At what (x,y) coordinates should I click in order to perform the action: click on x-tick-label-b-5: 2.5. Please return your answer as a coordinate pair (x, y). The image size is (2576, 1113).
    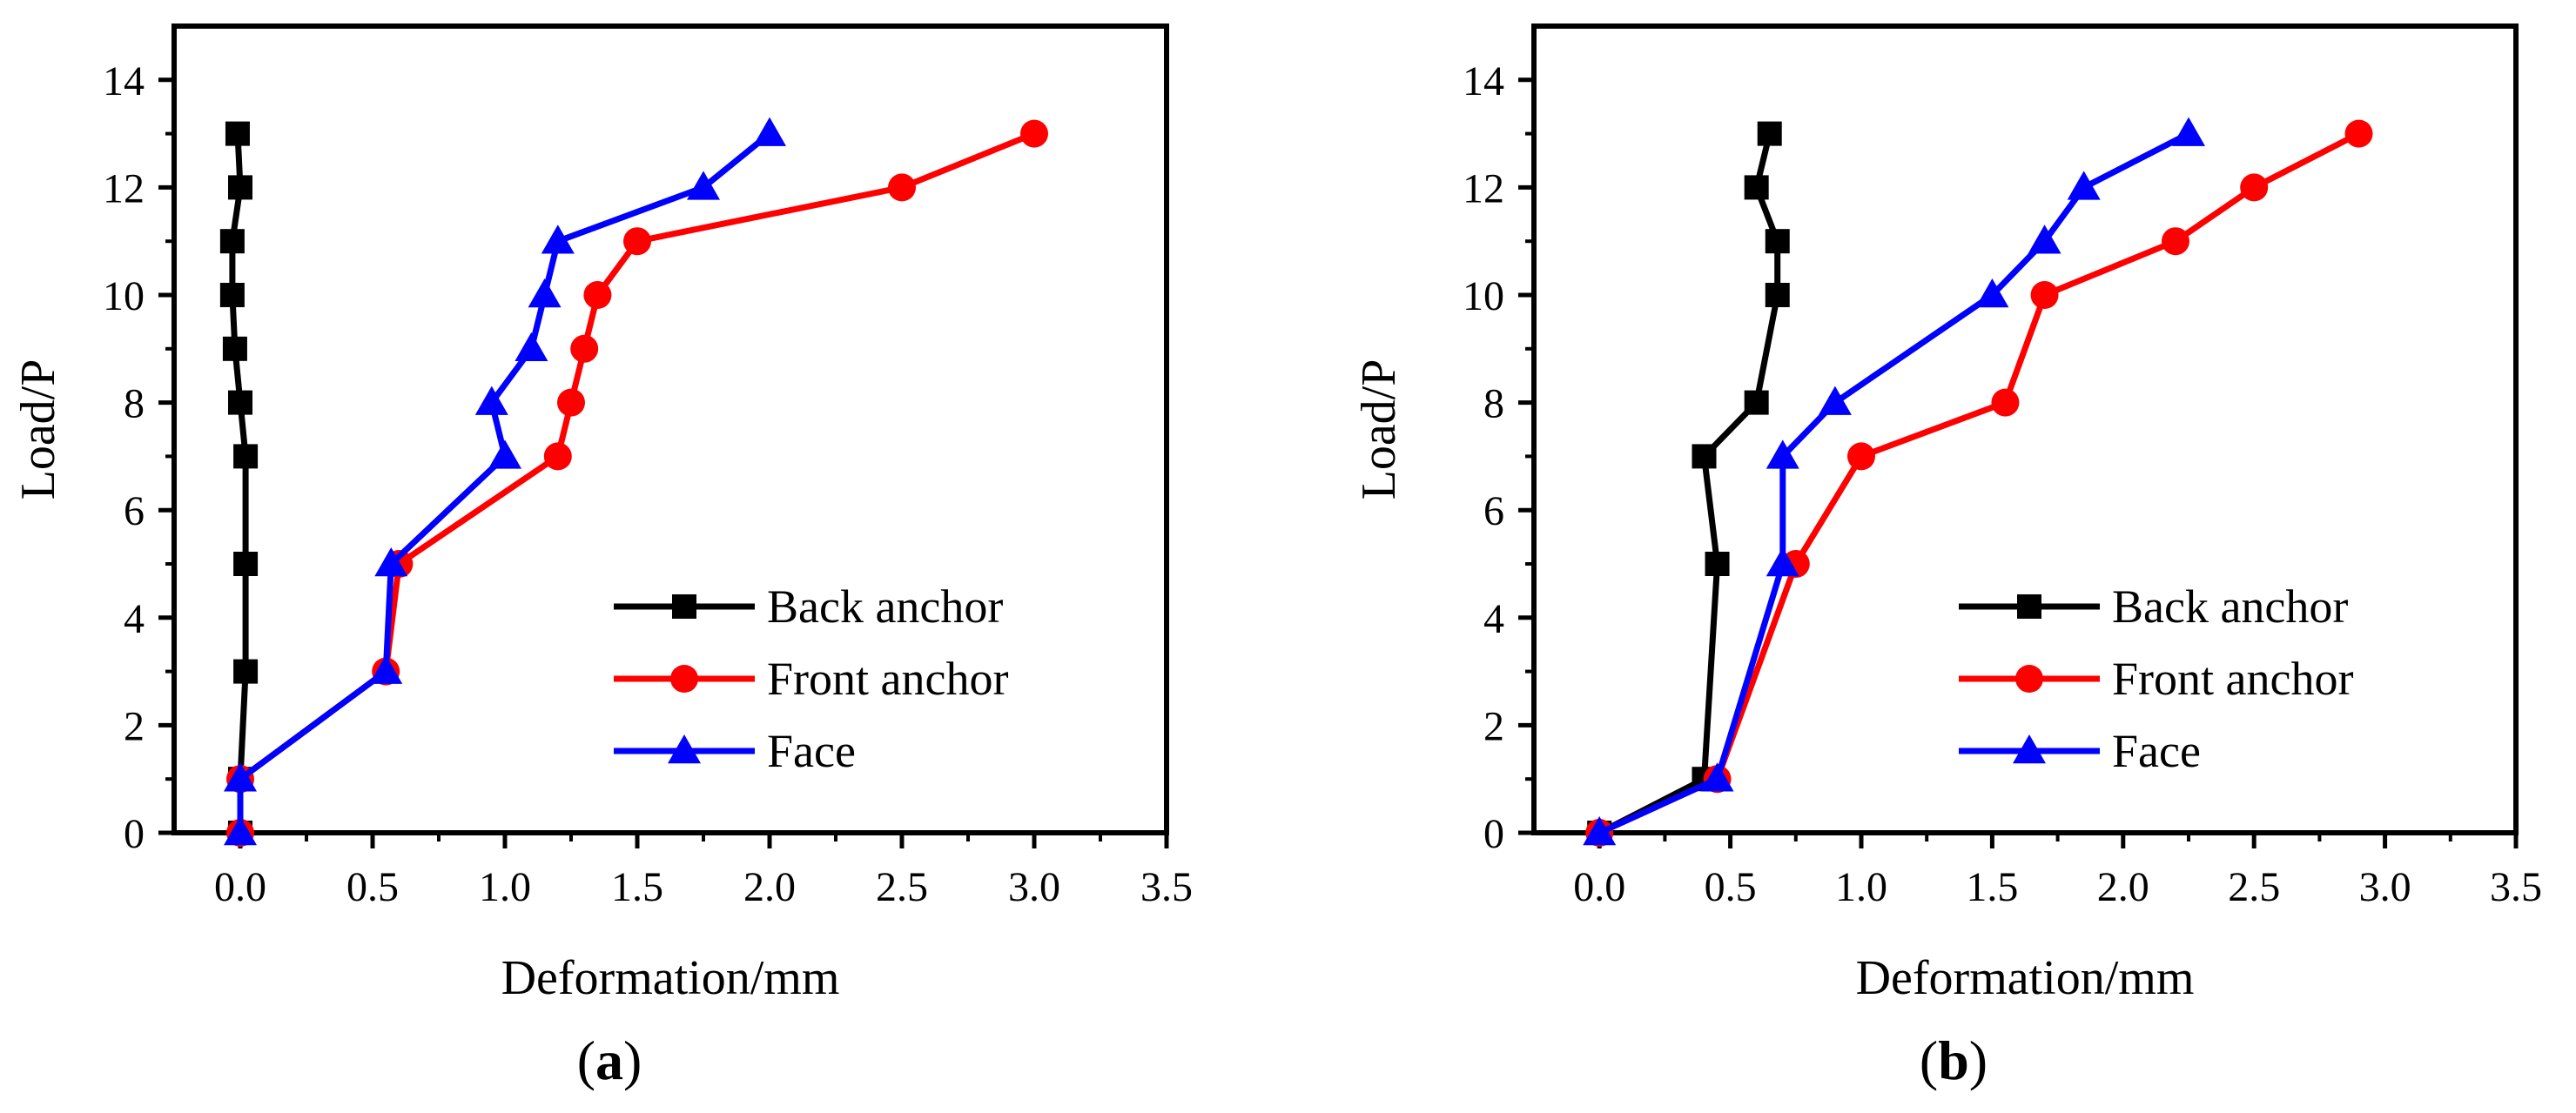
    Looking at the image, I should click on (2254, 887).